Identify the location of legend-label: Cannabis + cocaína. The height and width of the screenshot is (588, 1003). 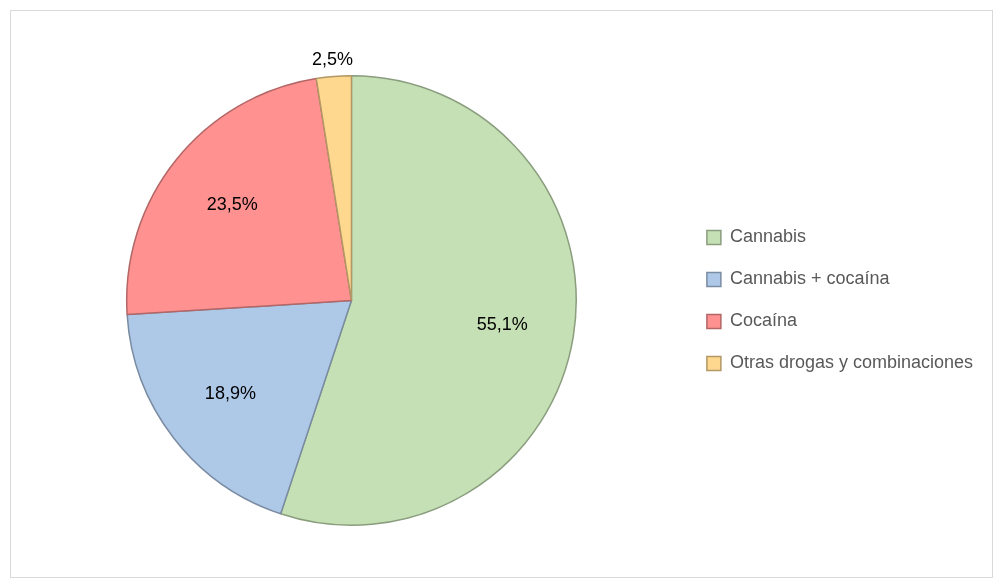
(810, 278).